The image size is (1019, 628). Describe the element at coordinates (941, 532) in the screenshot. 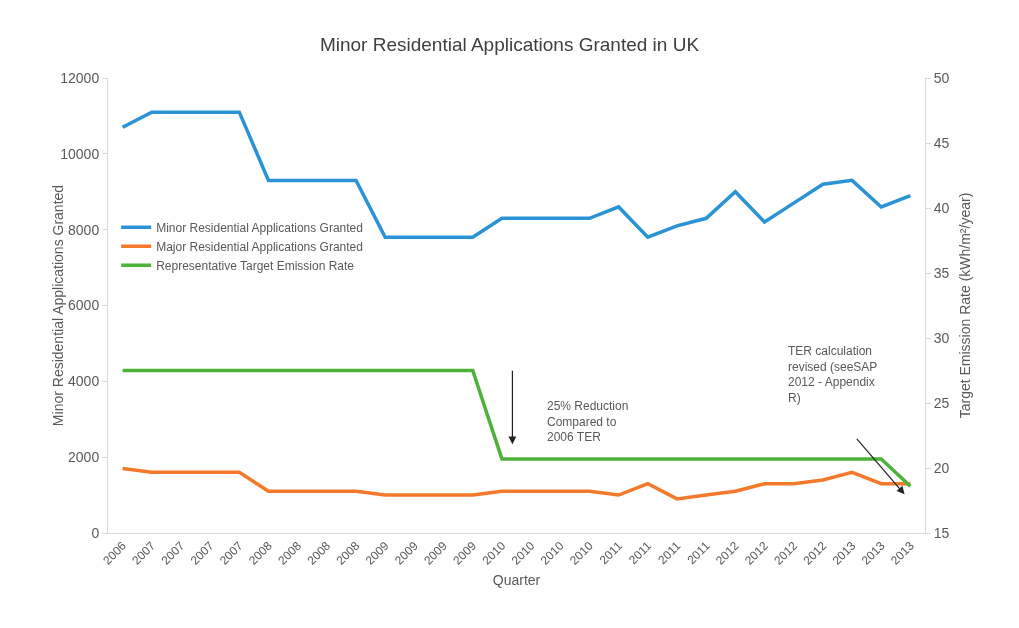

I see `y2-tick-label: 15` at that location.